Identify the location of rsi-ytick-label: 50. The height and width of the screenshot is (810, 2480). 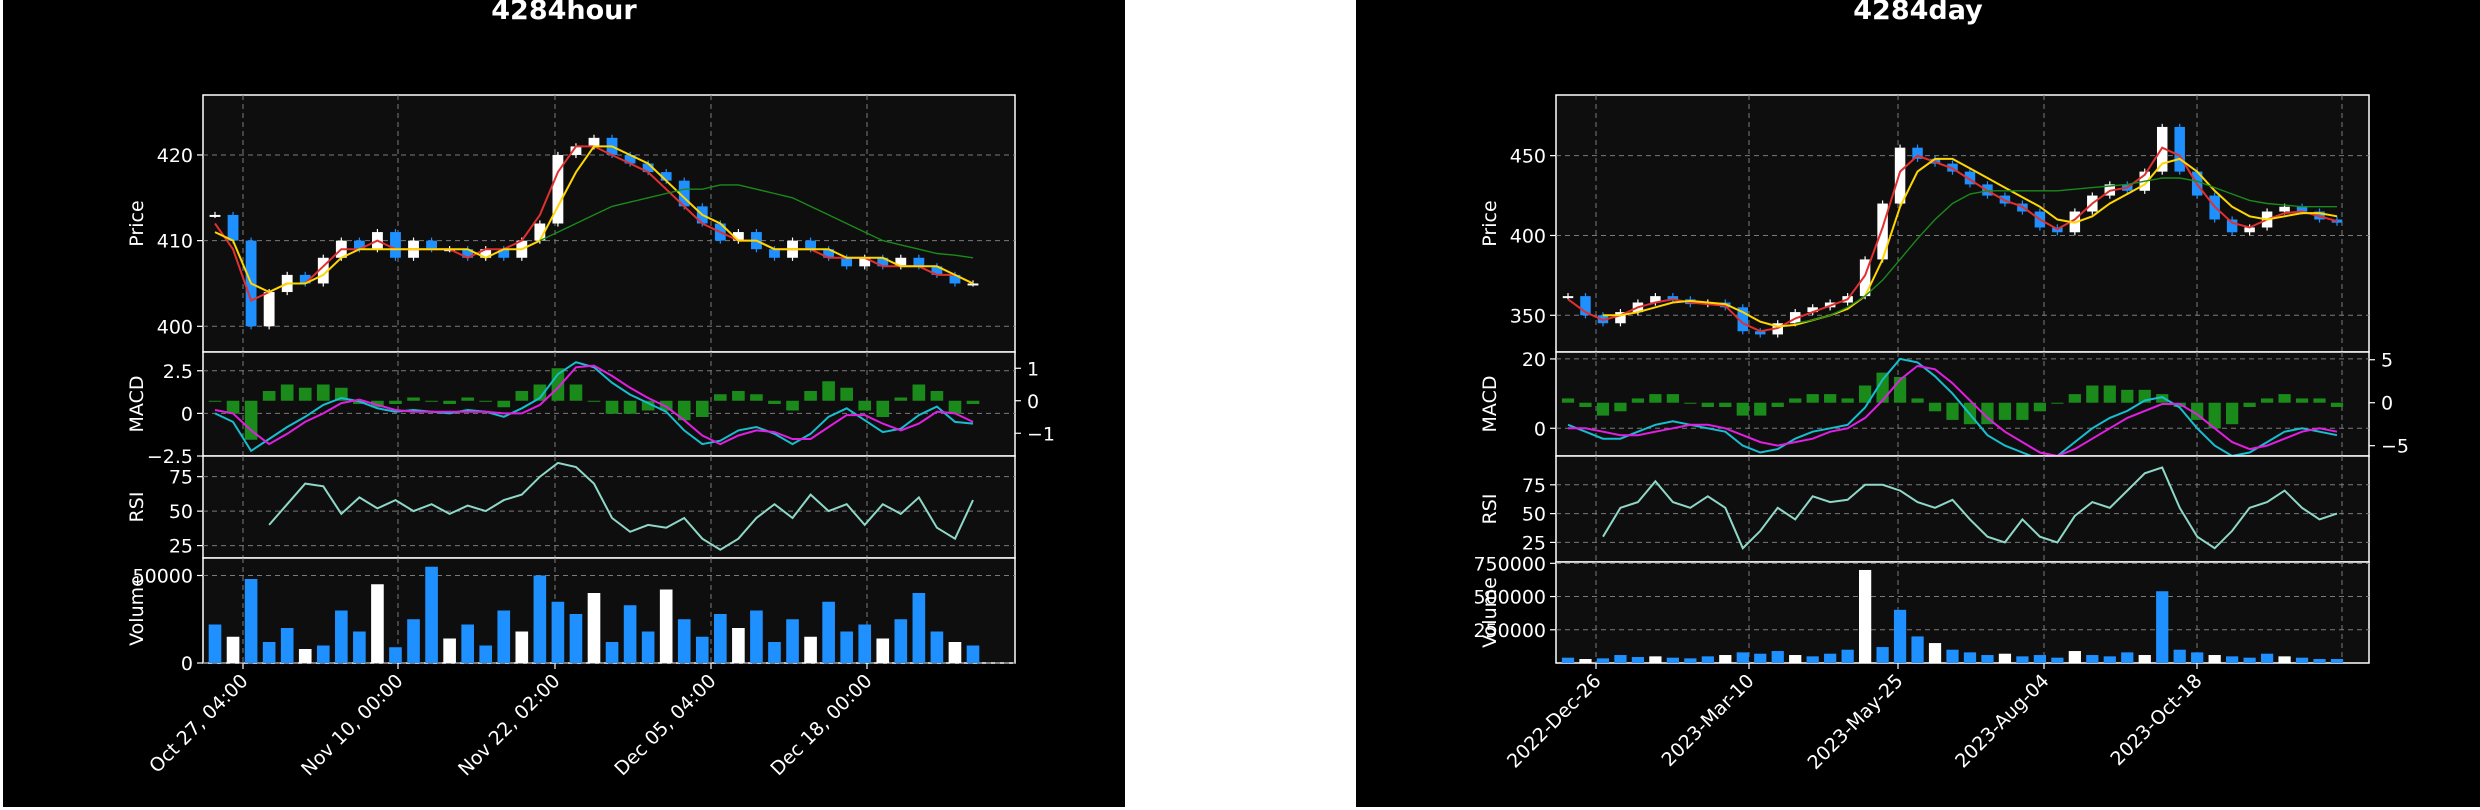
(1534, 515).